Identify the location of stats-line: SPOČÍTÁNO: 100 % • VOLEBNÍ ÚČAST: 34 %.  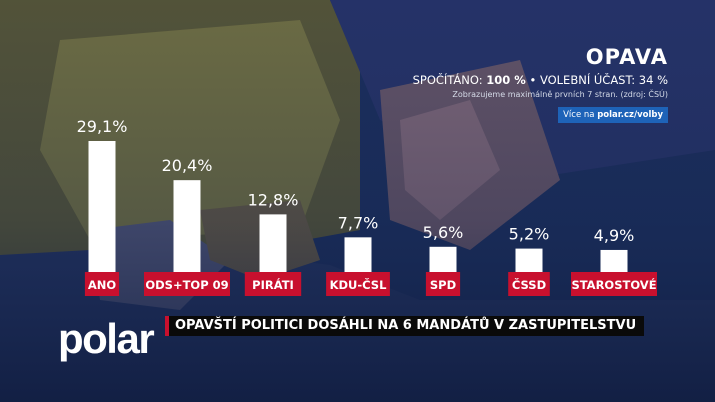
(540, 80).